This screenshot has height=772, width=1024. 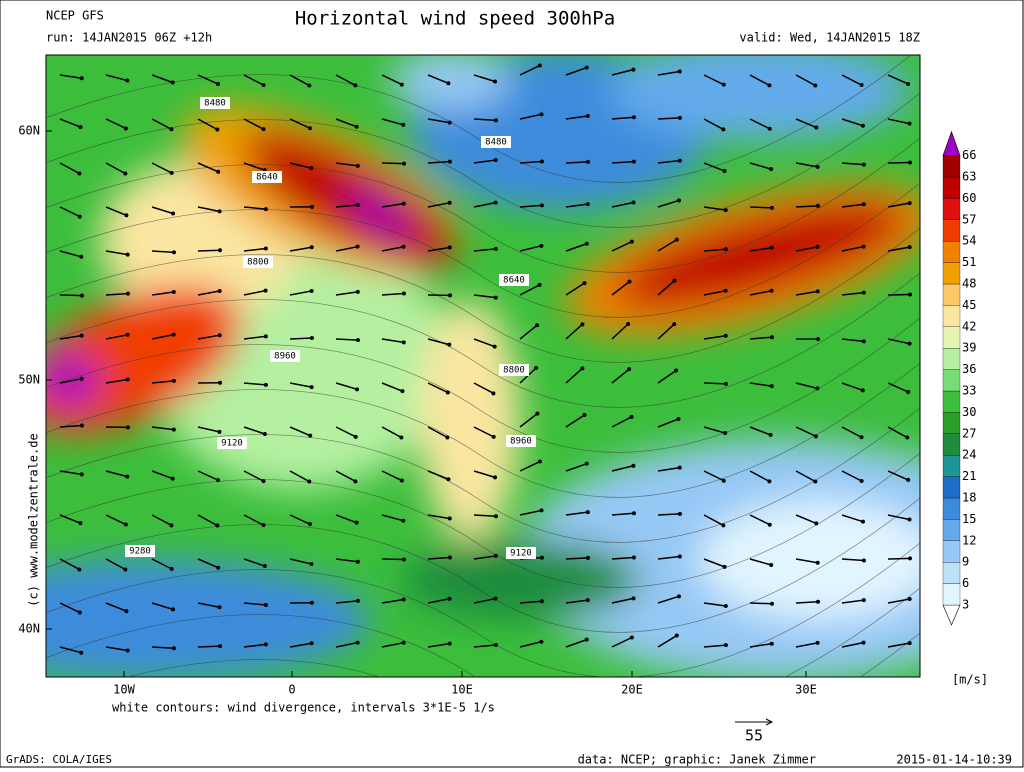 I want to click on colorbar-label: 51, so click(x=969, y=262).